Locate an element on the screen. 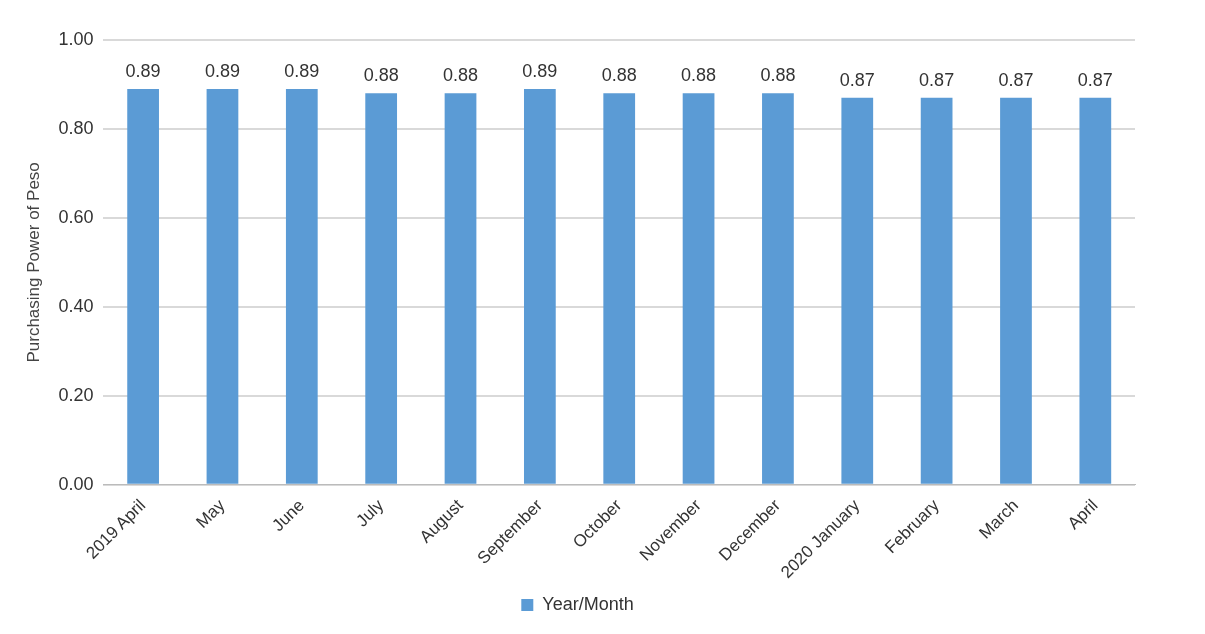 The width and height of the screenshot is (1205, 634). y-tick-label: 0.40 is located at coordinates (76, 305).